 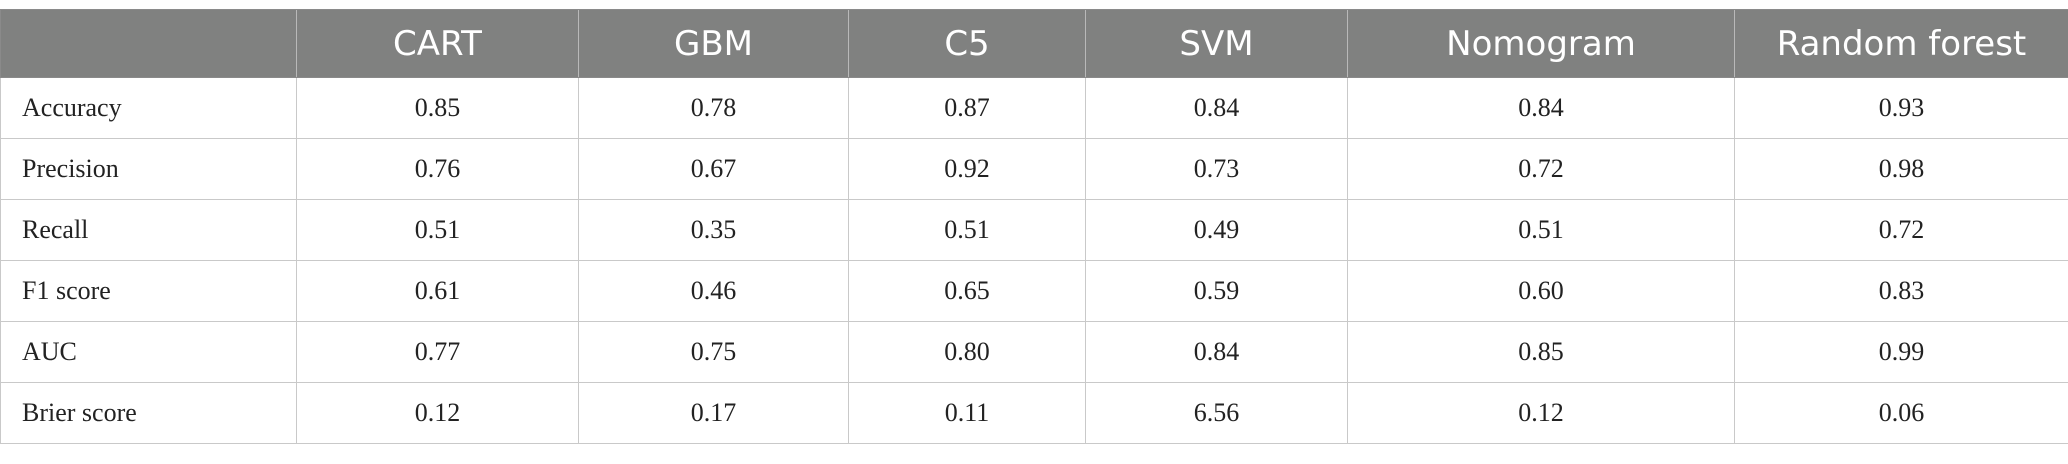 What do you see at coordinates (1901, 108) in the screenshot?
I see `table-cell: 0.93` at bounding box center [1901, 108].